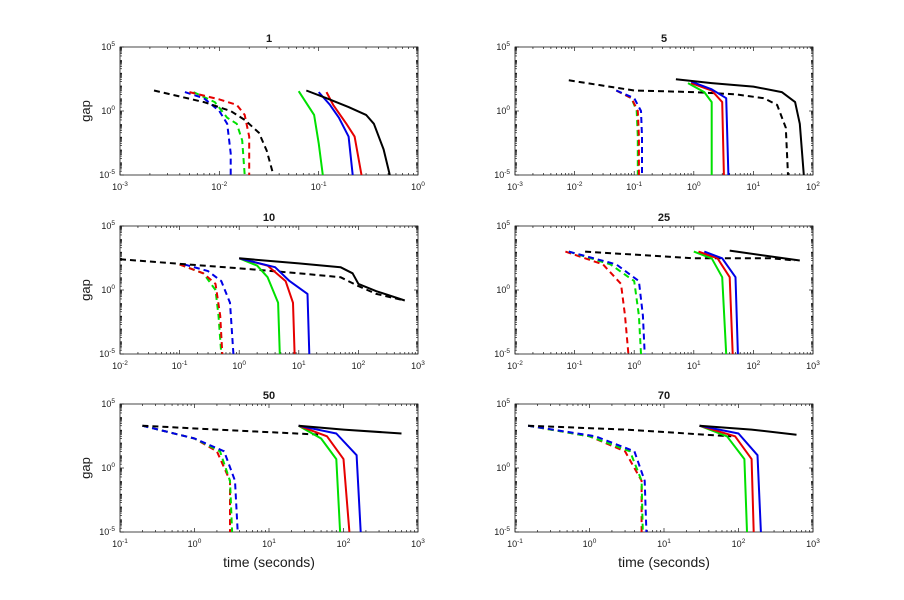  I want to click on subplot-10: 10⁻² 10⁻¹ 10⁰ 10¹ 10² 10³ 10⁻⁵ 10⁰ 10⁵ 10 gap, so click(251, 291).